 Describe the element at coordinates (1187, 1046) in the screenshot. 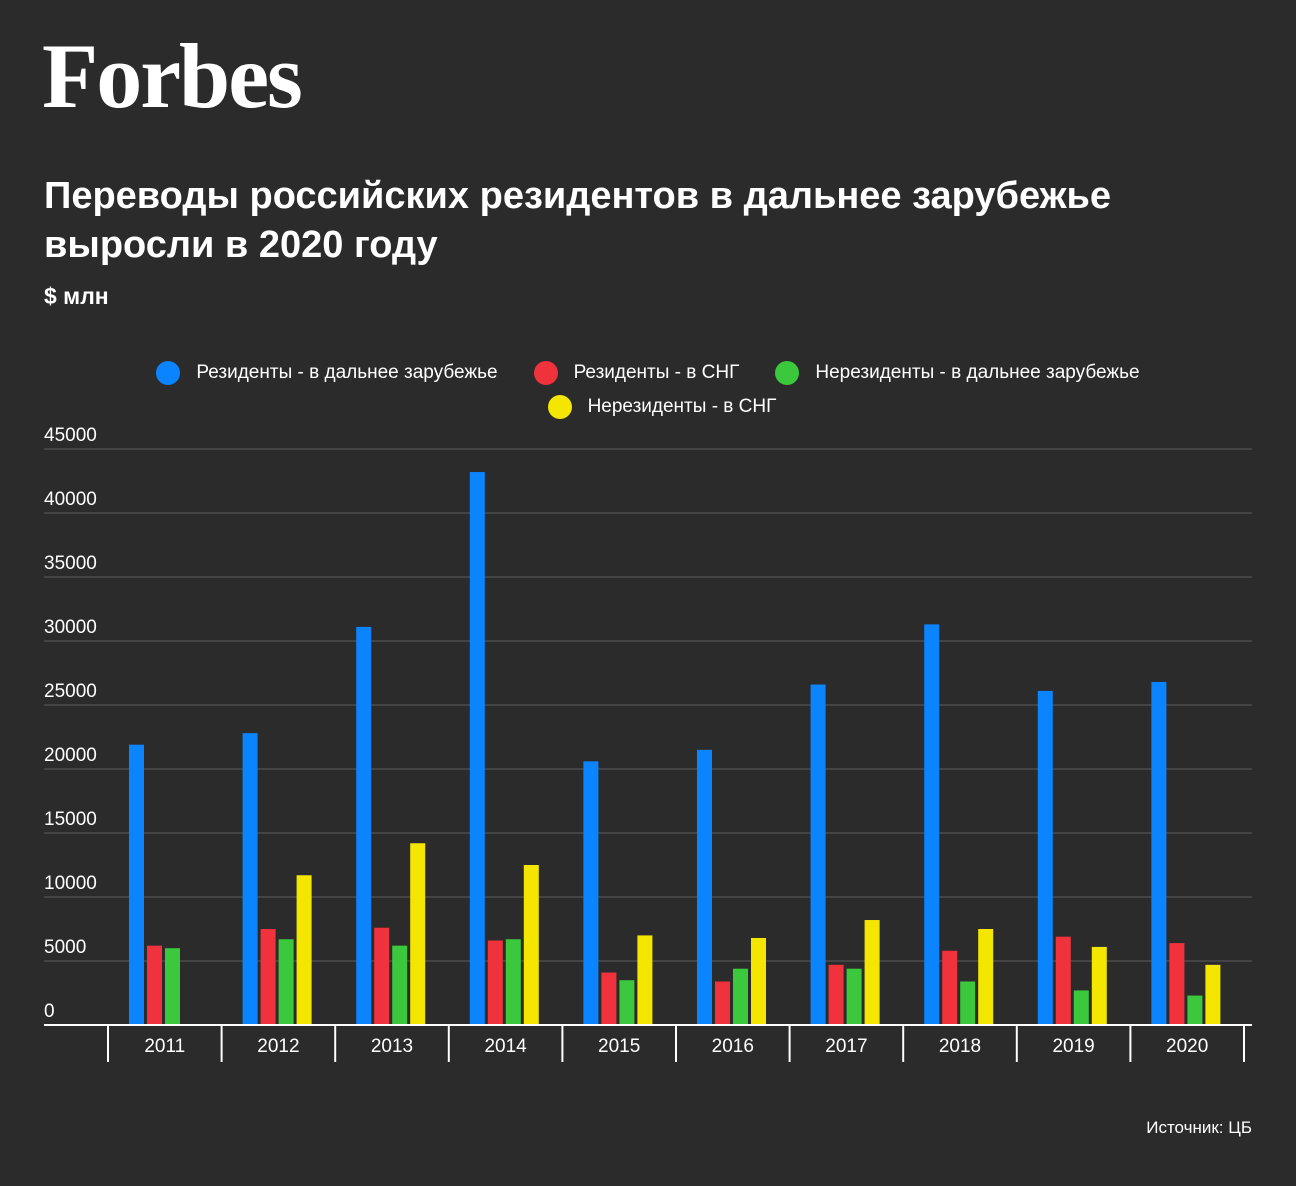

I see `x-tick-label: 2020` at that location.